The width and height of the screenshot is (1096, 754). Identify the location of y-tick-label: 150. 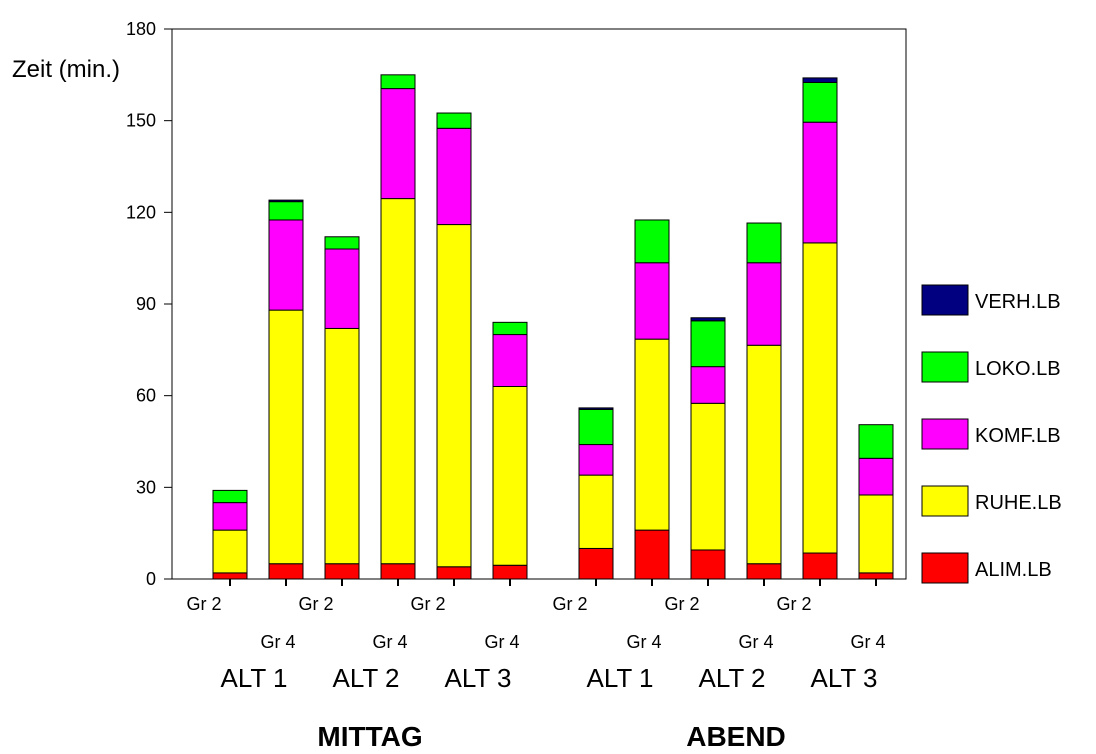
(141, 121).